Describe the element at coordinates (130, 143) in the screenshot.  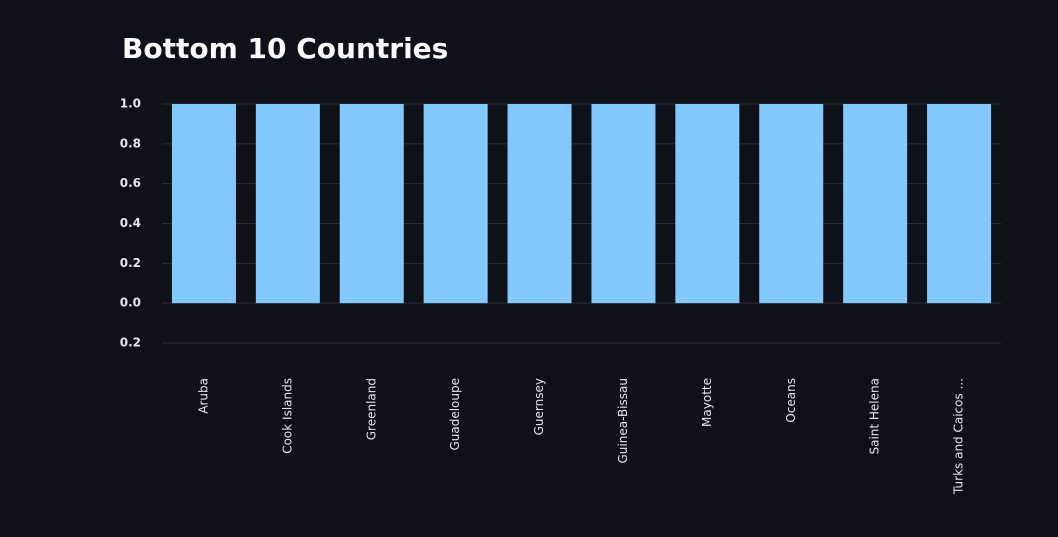
I see `y-tick-label: 0.8` at that location.